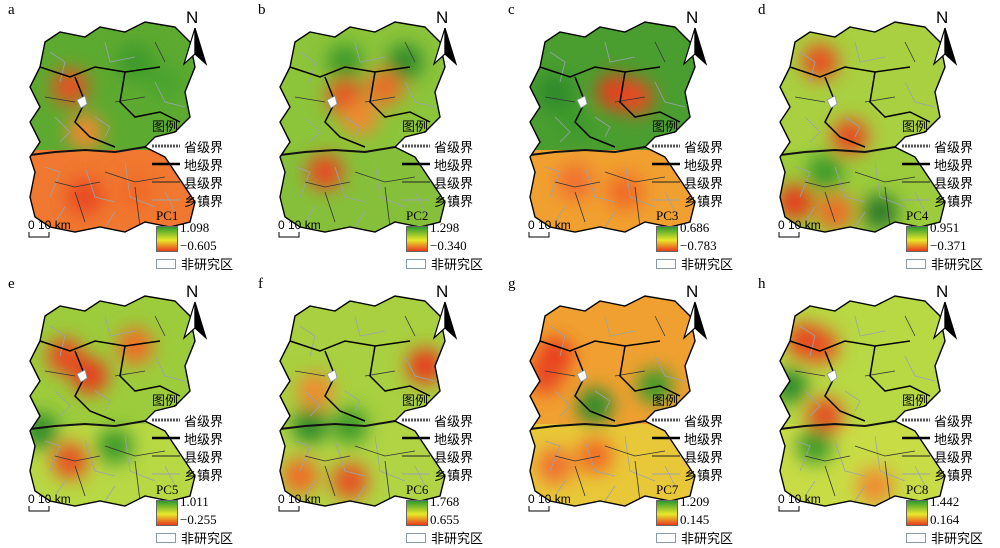 The image size is (1000, 548). I want to click on map-panel-b: b N 图例 省级界 地级界 县级界 乡镇界 0 10 km, so click(375, 137).